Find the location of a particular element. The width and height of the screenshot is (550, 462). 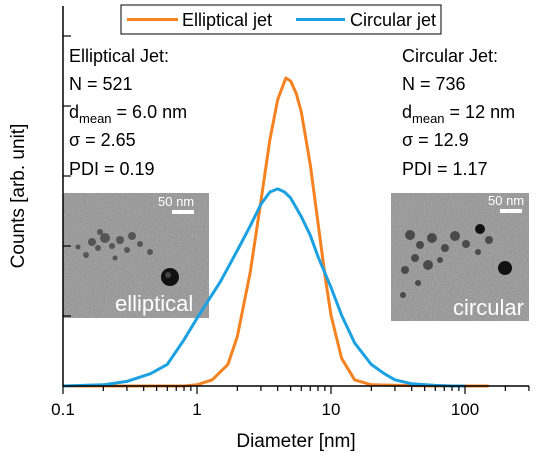

inset-image-left: 50 nm elliptical is located at coordinates (136, 255).